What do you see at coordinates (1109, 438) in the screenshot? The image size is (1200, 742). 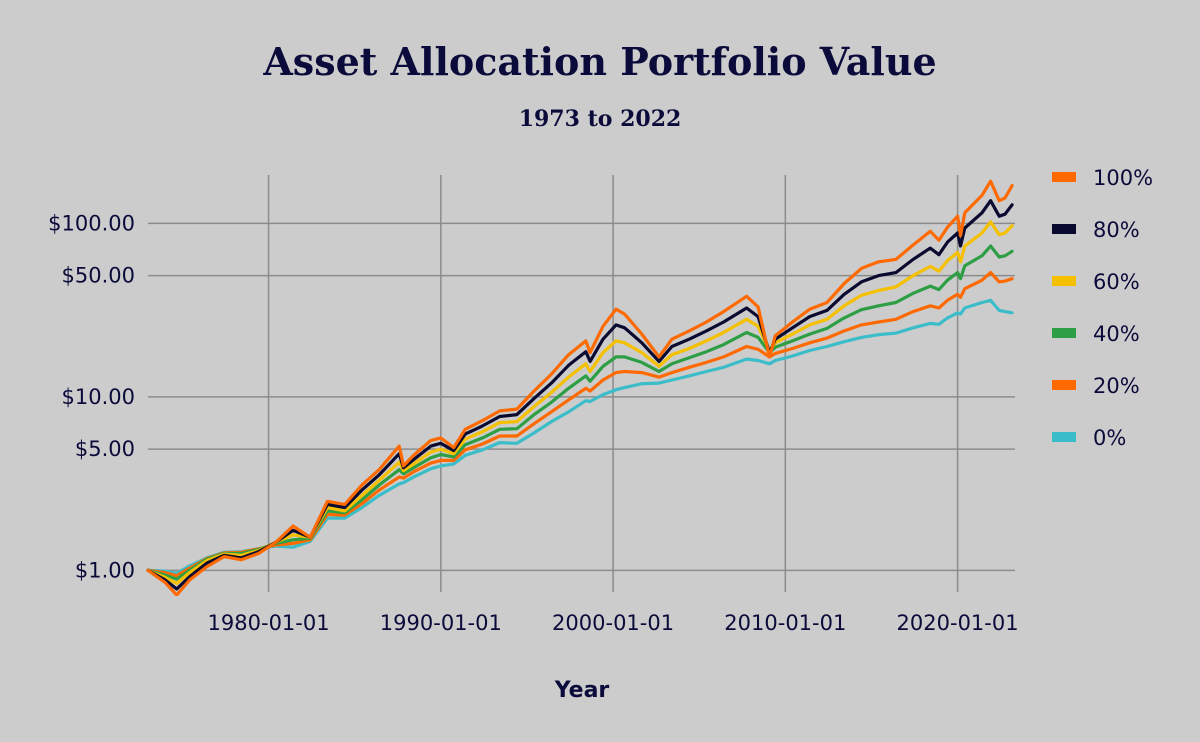 I see `legend-label: 0%` at bounding box center [1109, 438].